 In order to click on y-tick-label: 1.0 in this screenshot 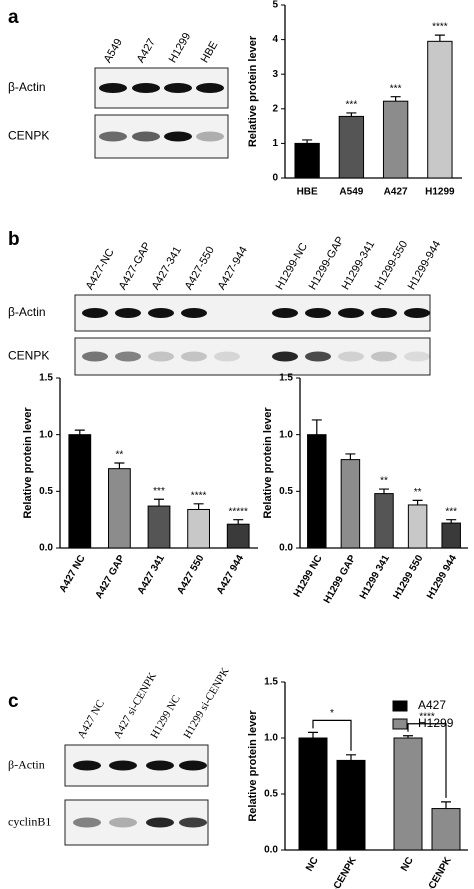, I will do `click(271, 738)`.